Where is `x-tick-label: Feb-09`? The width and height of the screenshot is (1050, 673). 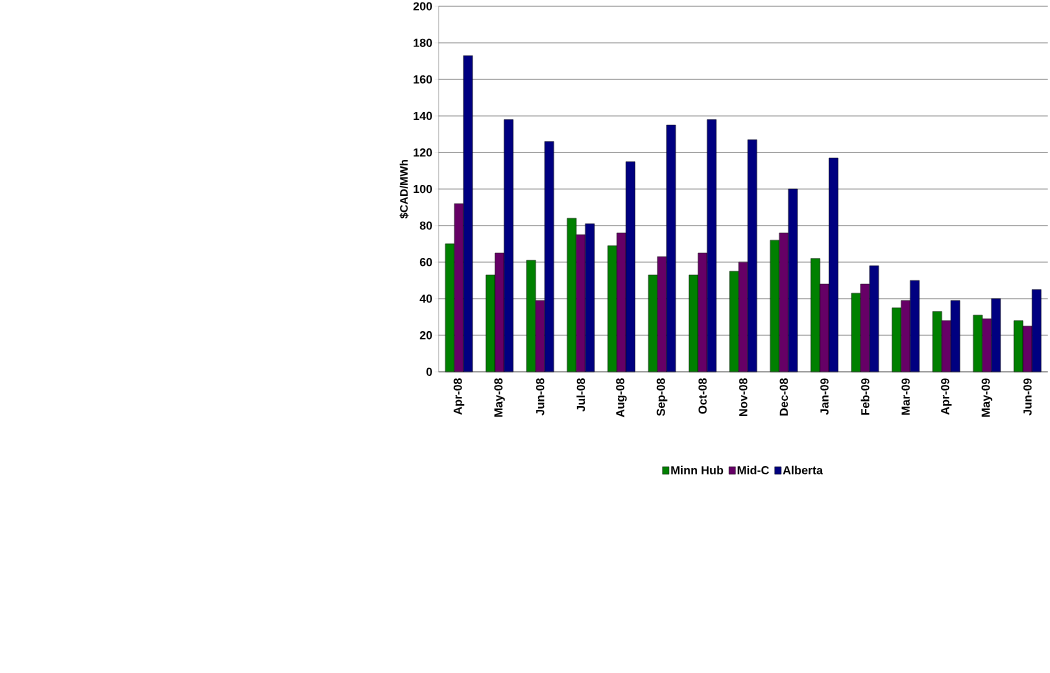
x-tick-label: Feb-09 is located at coordinates (865, 396).